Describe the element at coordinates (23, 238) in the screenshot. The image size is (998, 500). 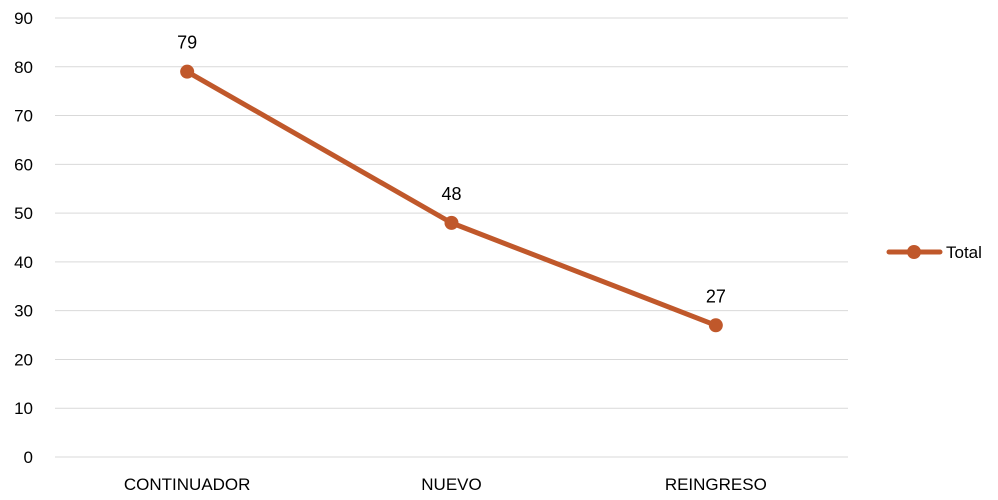
I see `y-axis-ticks: 0 10 20 30 40 50 60 70 80 90` at that location.